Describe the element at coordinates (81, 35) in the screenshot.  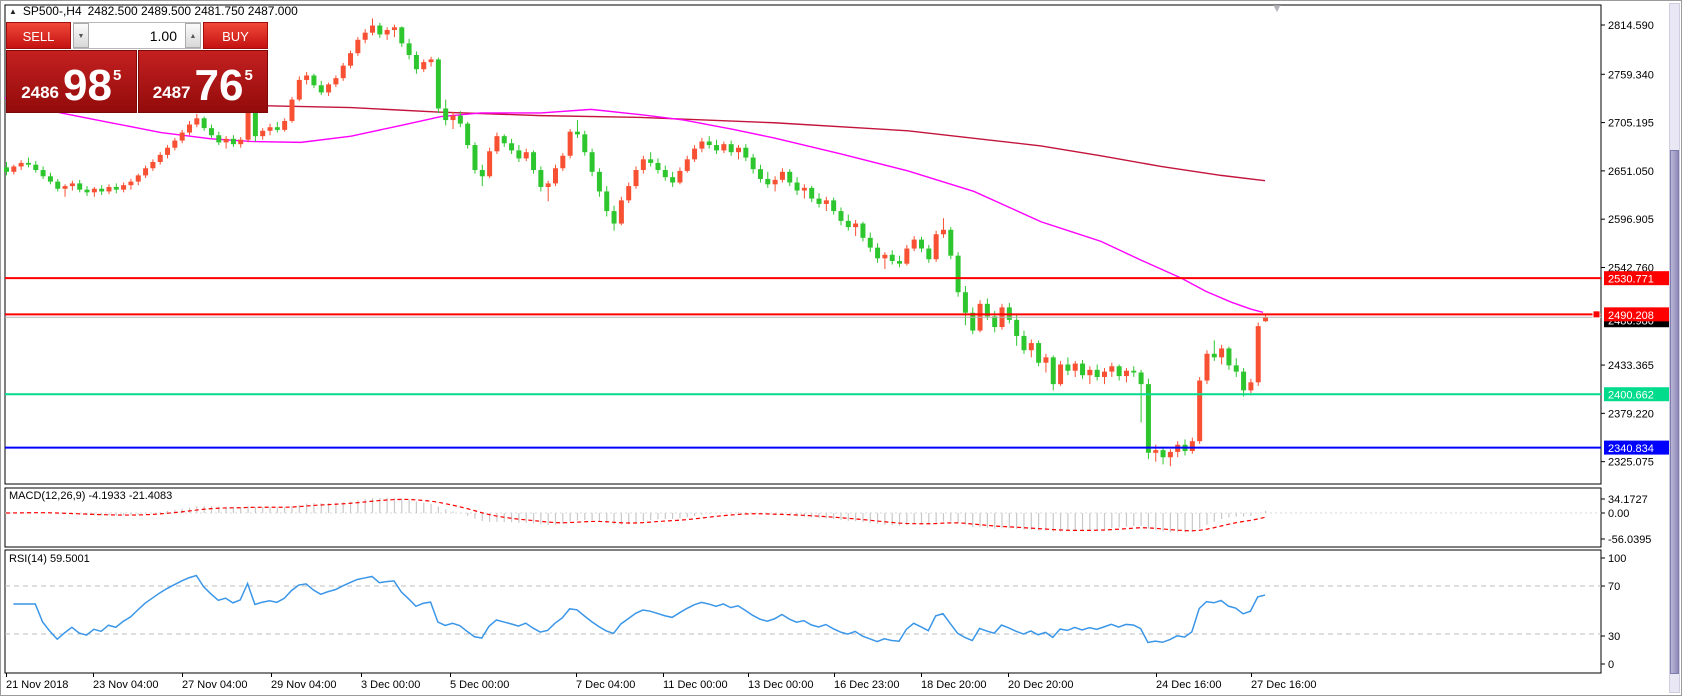
I see `volume-decrease-icon: ▼` at that location.